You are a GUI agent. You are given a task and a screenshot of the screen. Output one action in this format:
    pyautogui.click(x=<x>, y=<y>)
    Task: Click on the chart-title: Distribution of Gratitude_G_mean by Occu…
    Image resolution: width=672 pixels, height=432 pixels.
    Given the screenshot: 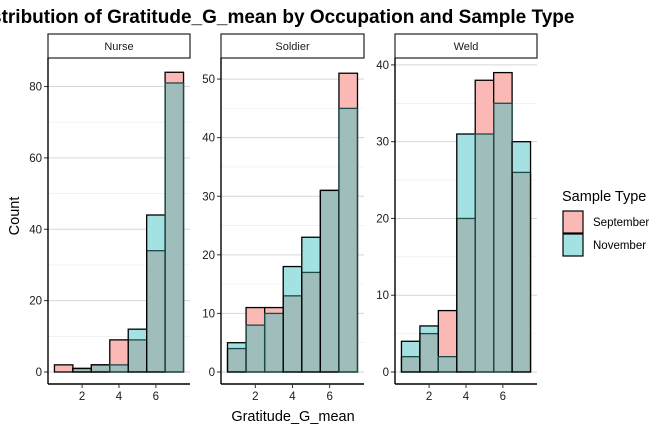 What is the action you would take?
    pyautogui.click(x=287, y=17)
    